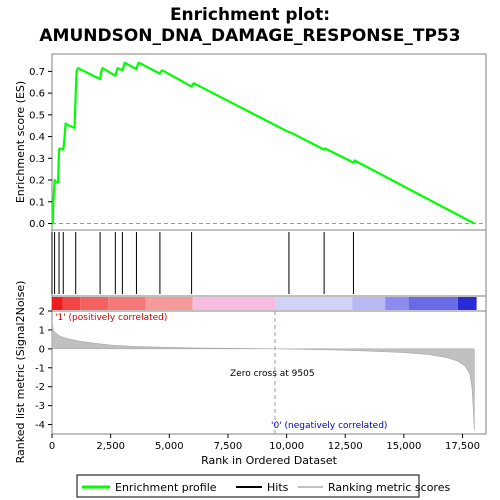 The image size is (500, 500). I want to click on heat-band-layer, so click(264, 303).